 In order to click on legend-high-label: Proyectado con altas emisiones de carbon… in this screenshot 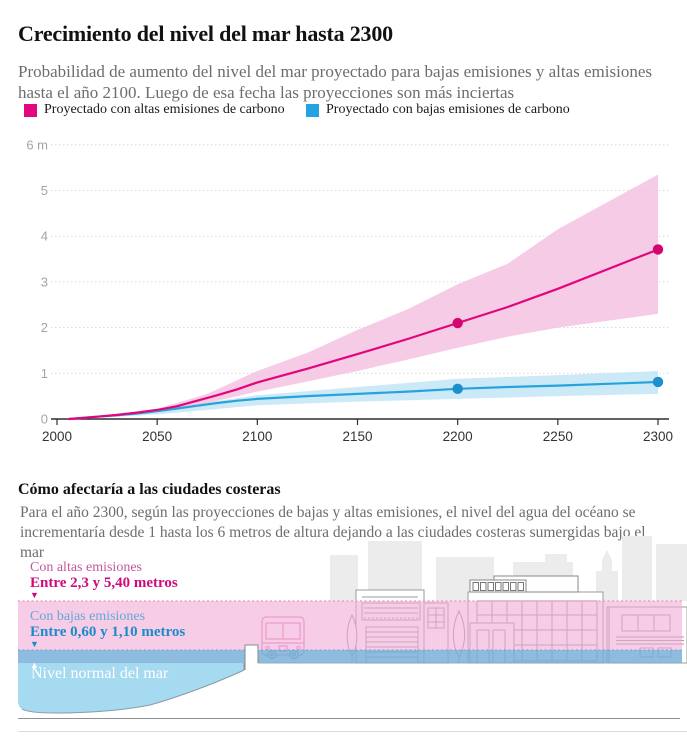, I will do `click(164, 109)`.